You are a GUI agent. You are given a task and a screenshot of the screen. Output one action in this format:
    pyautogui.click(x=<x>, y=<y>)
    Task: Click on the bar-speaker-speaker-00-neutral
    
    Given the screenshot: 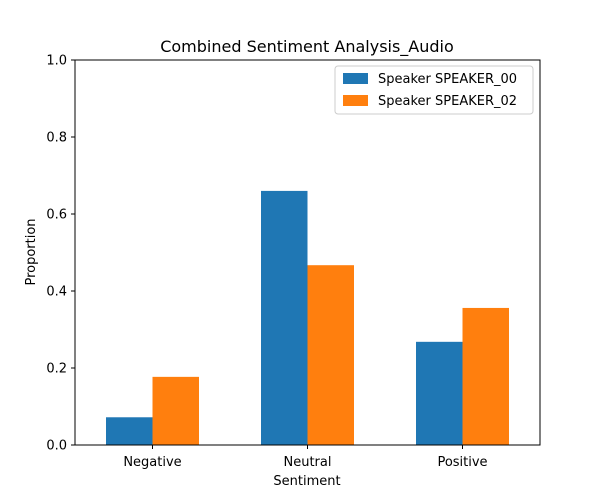 What is the action you would take?
    pyautogui.click(x=284, y=317)
    